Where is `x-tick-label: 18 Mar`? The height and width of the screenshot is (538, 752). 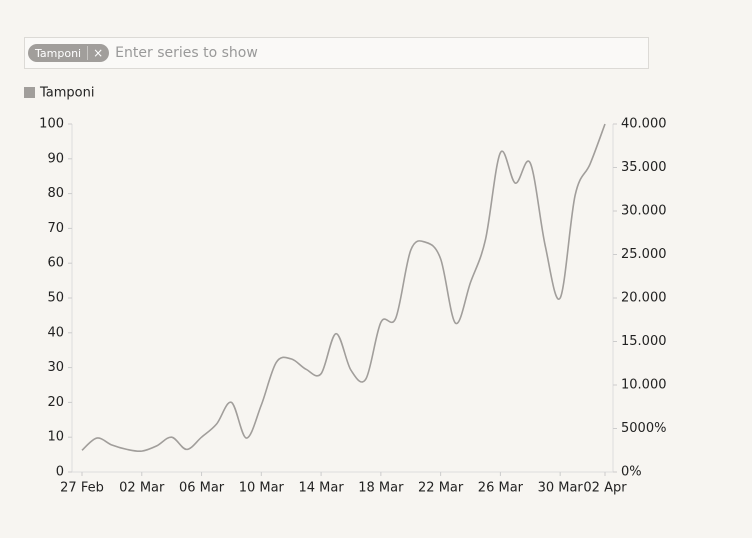
x-tick-label: 18 Mar is located at coordinates (381, 488).